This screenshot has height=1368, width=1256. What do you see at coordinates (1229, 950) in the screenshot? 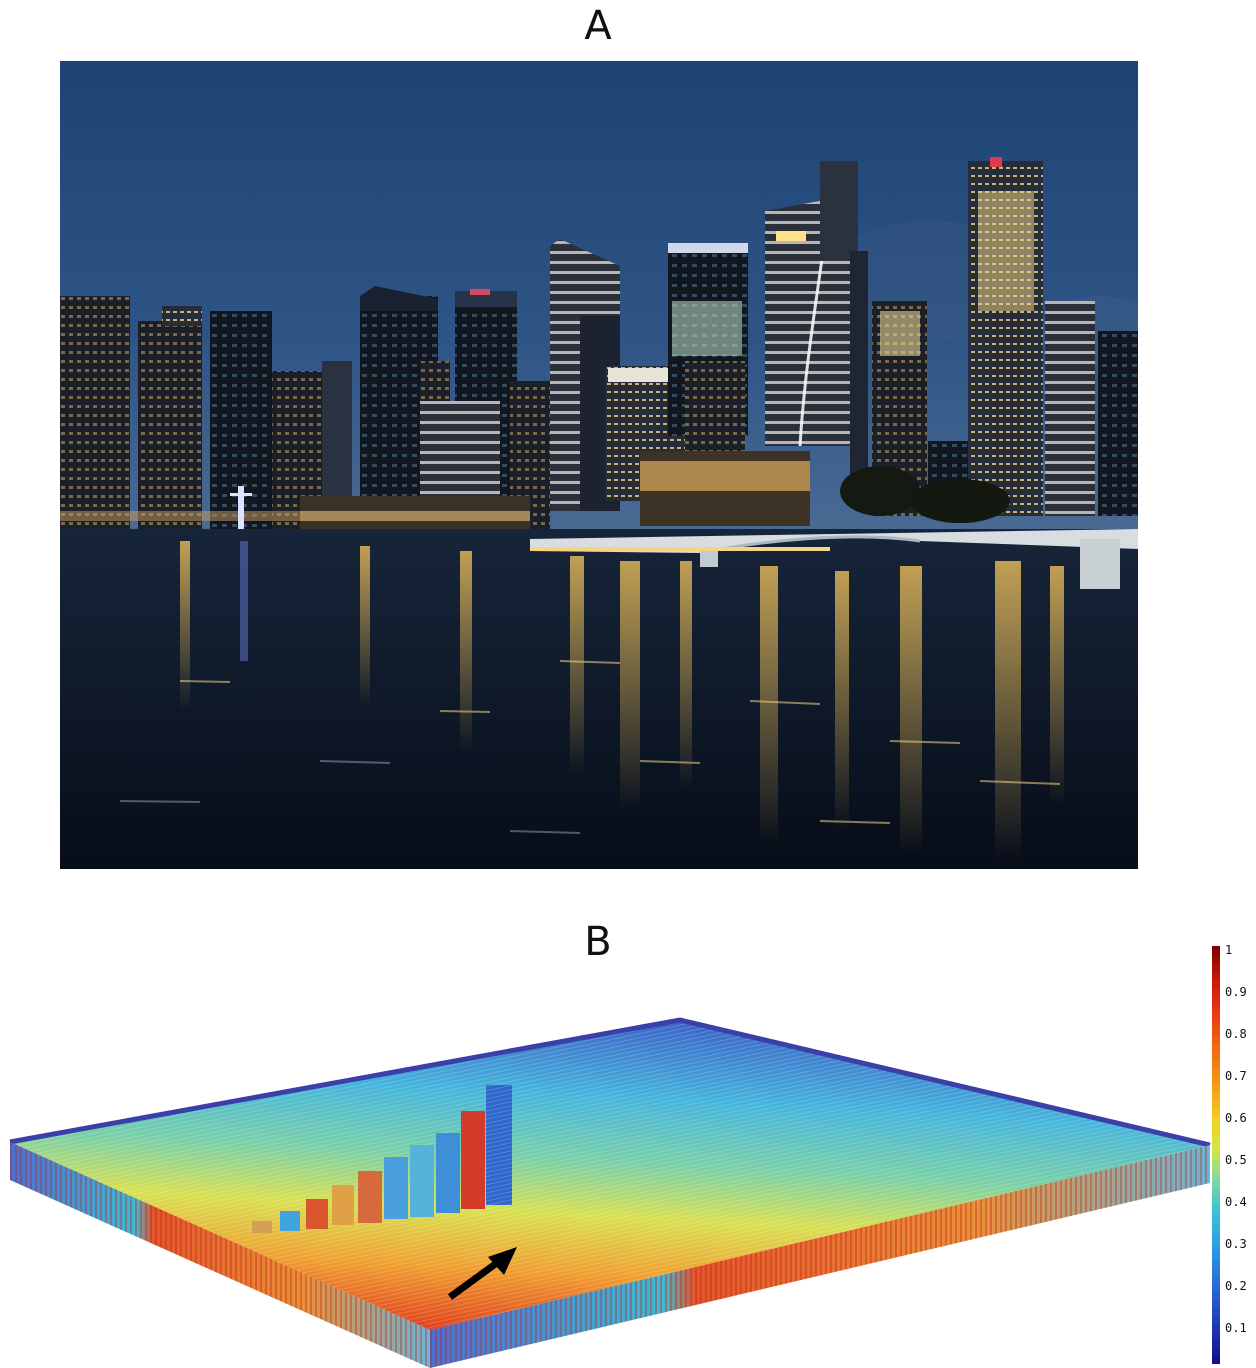
I see `colorbar-tick: 1` at bounding box center [1229, 950].